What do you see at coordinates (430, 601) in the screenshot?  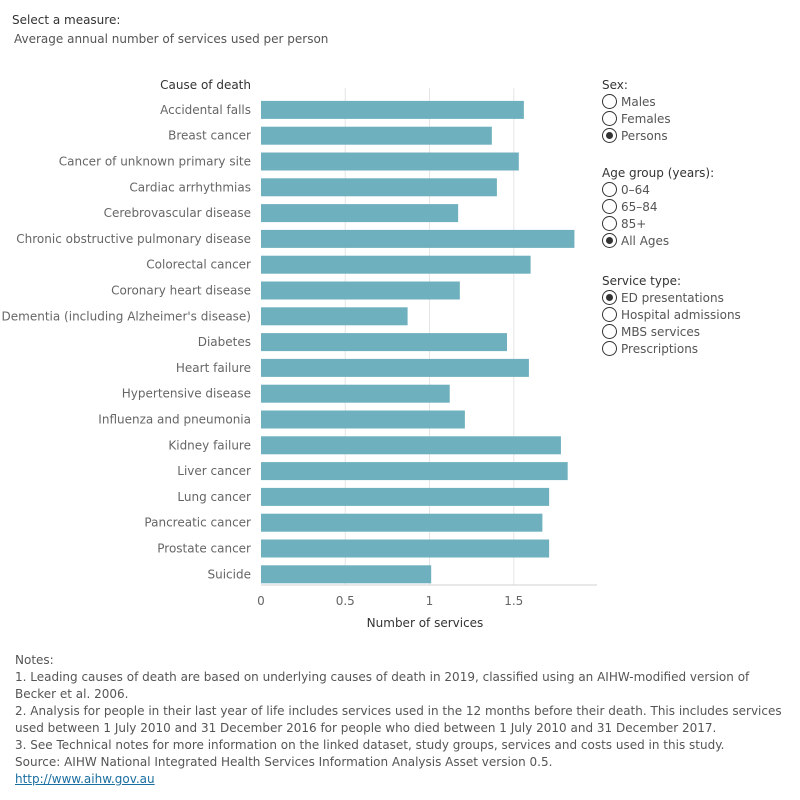 I see `x-tick-label: 1` at bounding box center [430, 601].